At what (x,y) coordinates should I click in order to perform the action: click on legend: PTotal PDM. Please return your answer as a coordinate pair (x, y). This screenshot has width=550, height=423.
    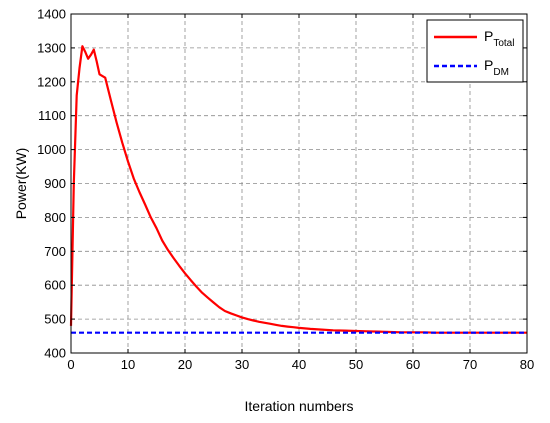
    Looking at the image, I should click on (475, 51).